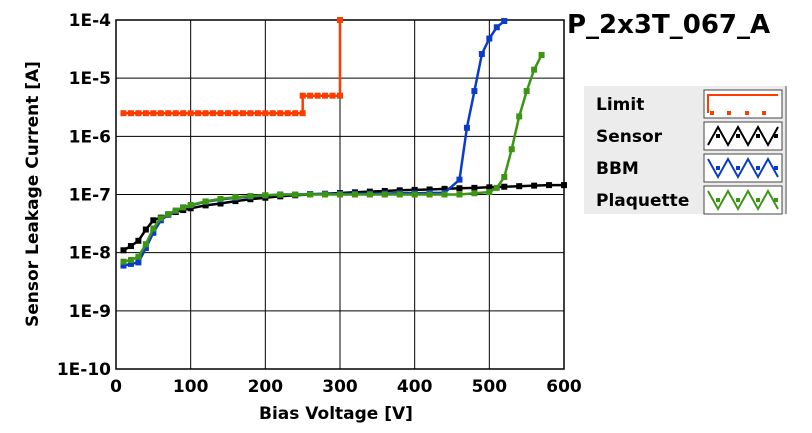 This screenshot has height=433, width=812. I want to click on legend-label-bbm: BBM, so click(617, 169).